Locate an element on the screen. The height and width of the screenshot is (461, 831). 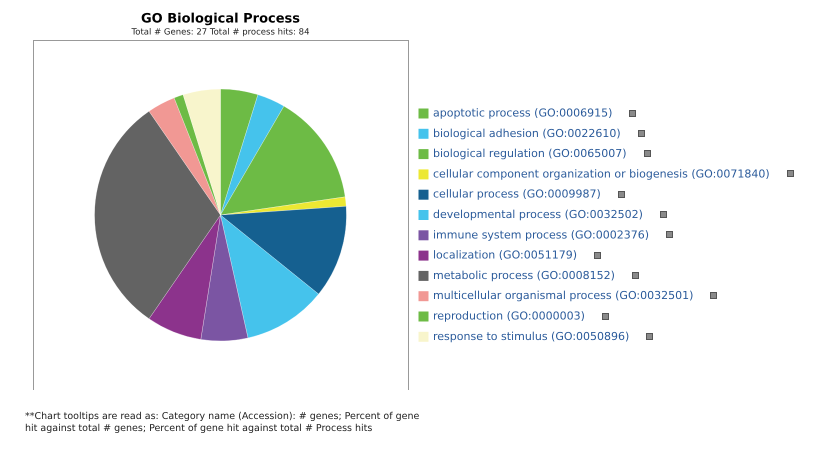
legend-label: cellular component organization or biogenesis (GO:0071840) is located at coordinates (601, 173).